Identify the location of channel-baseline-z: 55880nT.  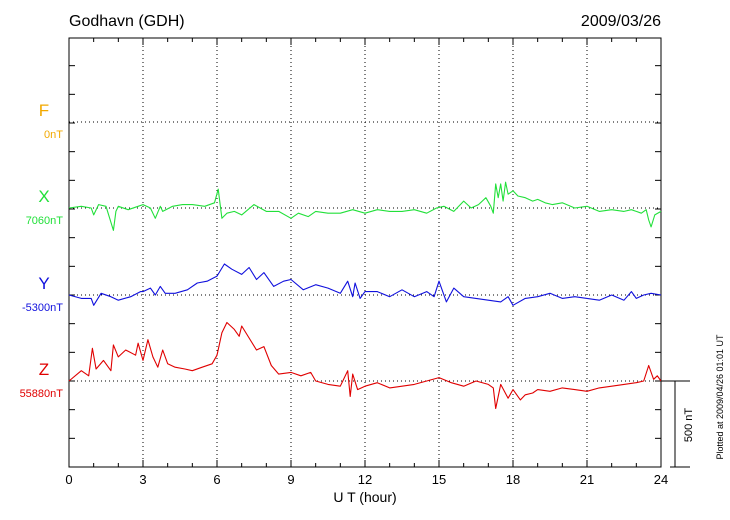
(42, 394).